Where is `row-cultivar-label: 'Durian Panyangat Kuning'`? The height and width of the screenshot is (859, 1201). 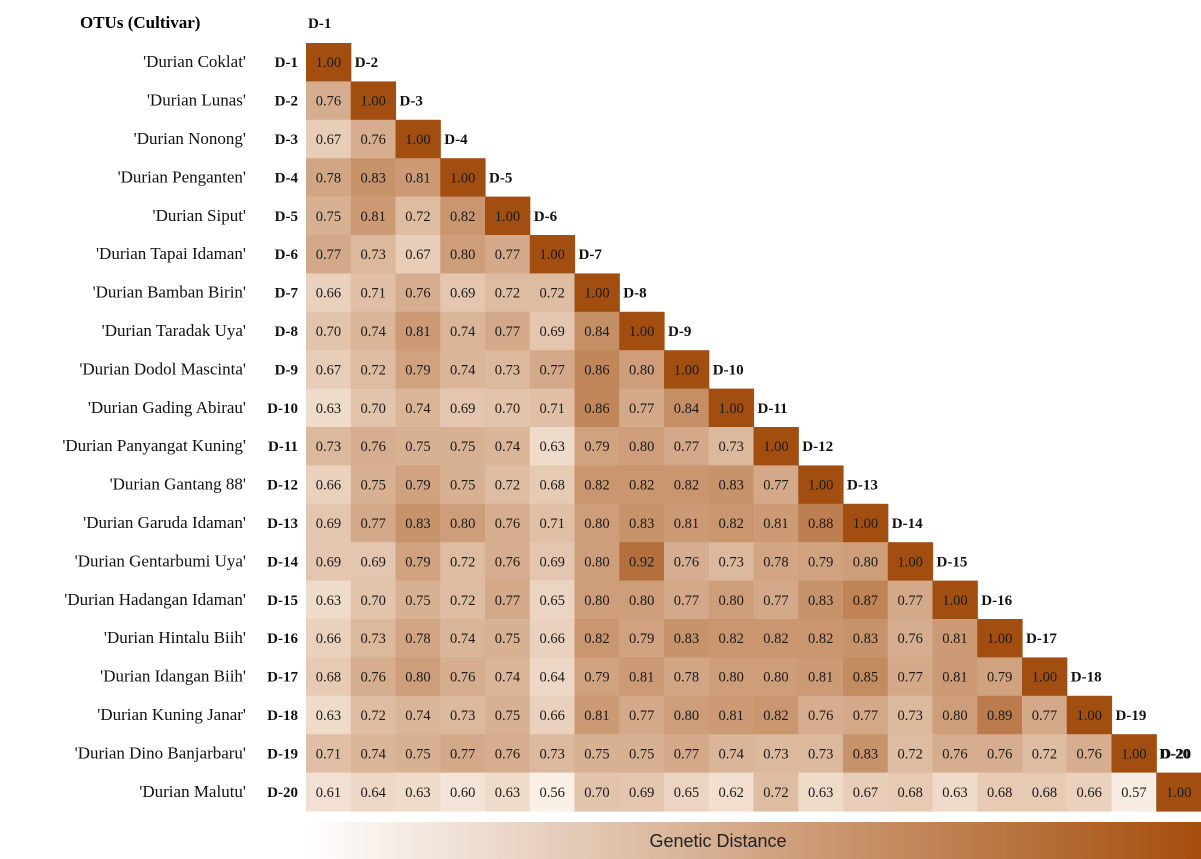
row-cultivar-label: 'Durian Panyangat Kuning' is located at coordinates (154, 445).